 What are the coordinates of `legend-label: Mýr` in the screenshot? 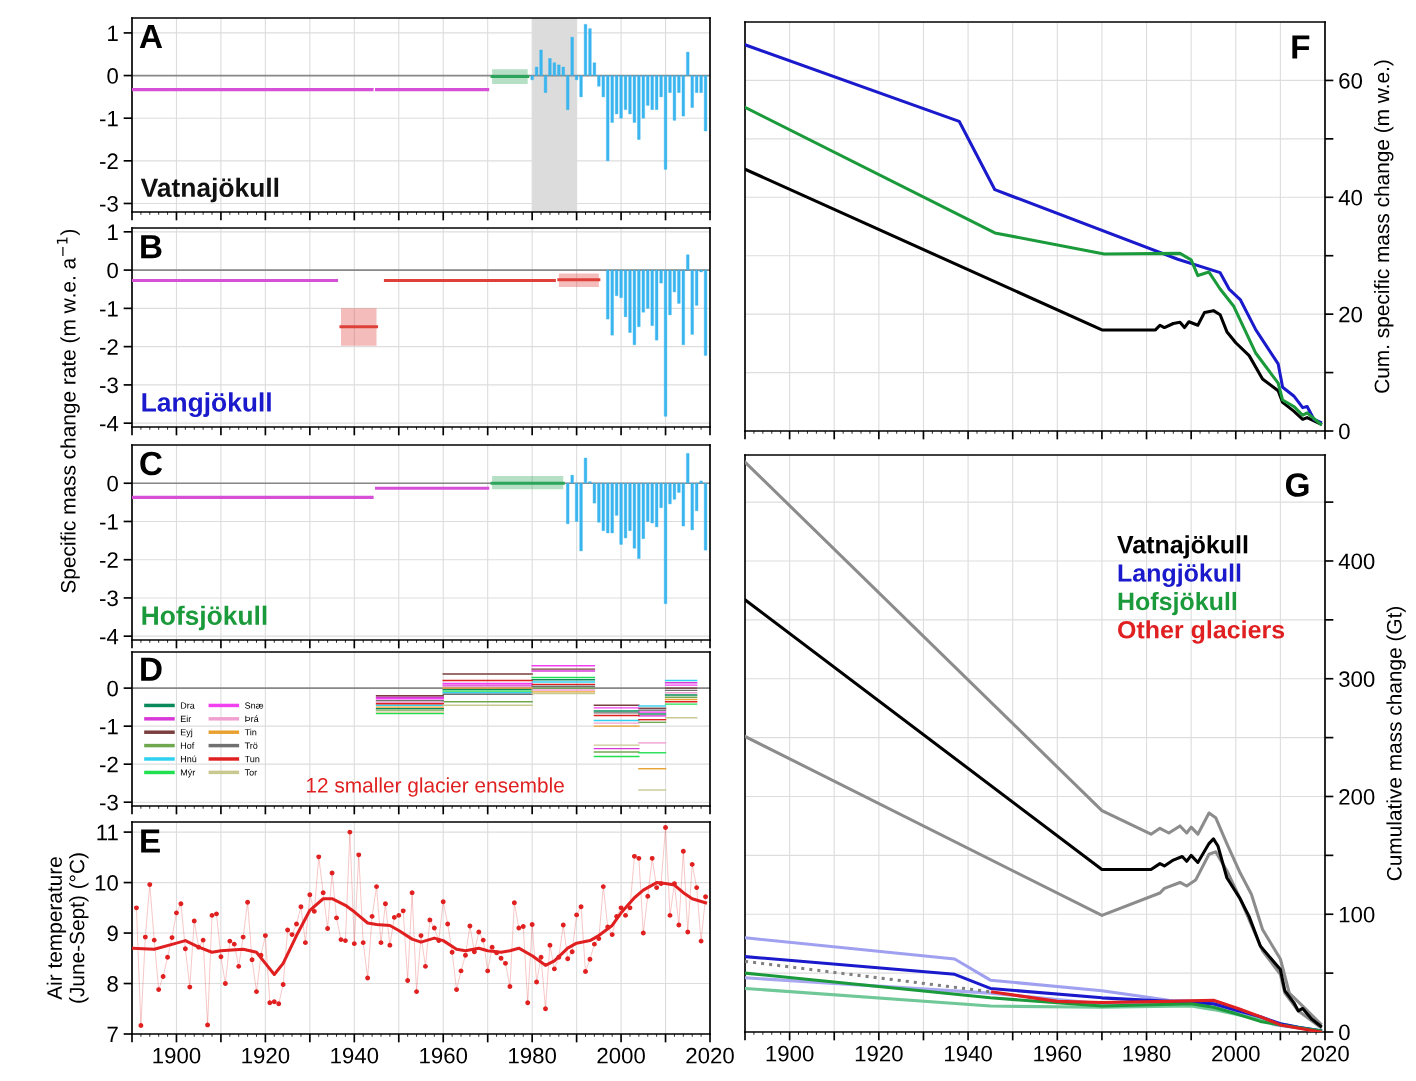 It's located at (188, 773).